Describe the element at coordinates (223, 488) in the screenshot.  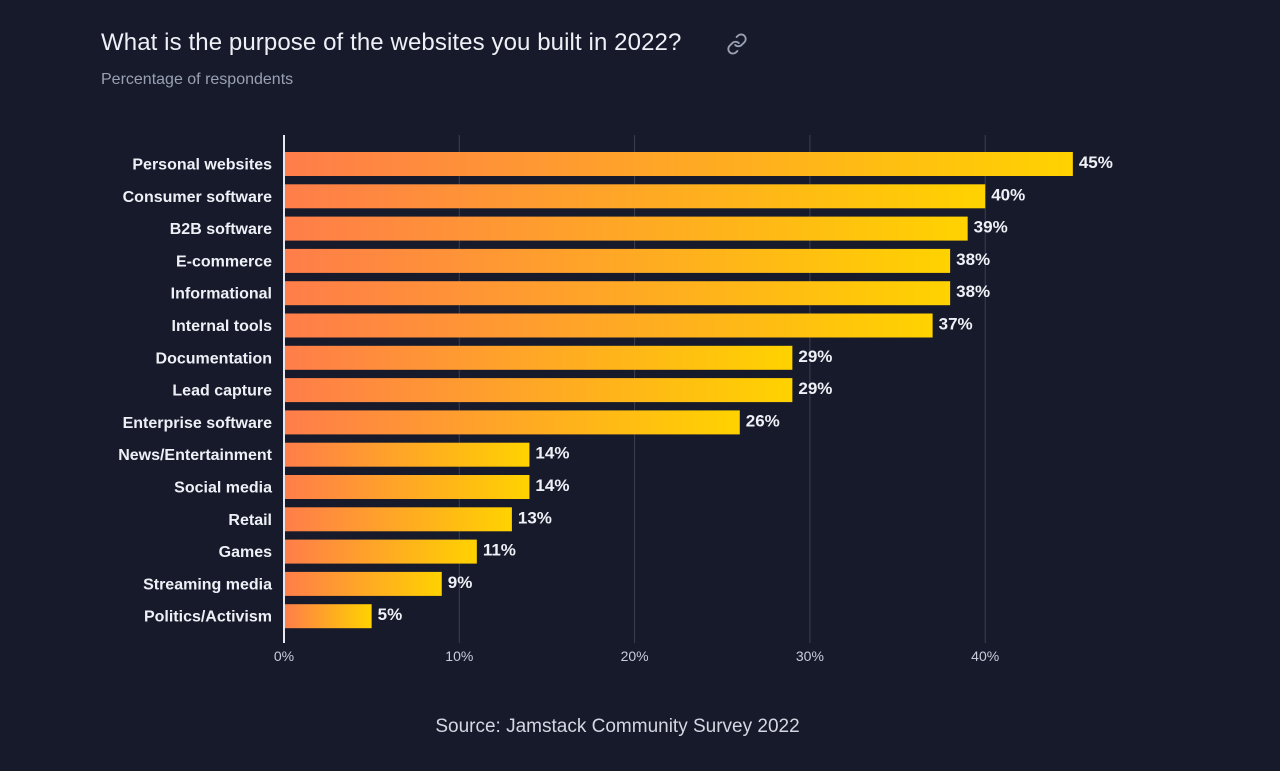
I see `category-label: Social media` at that location.